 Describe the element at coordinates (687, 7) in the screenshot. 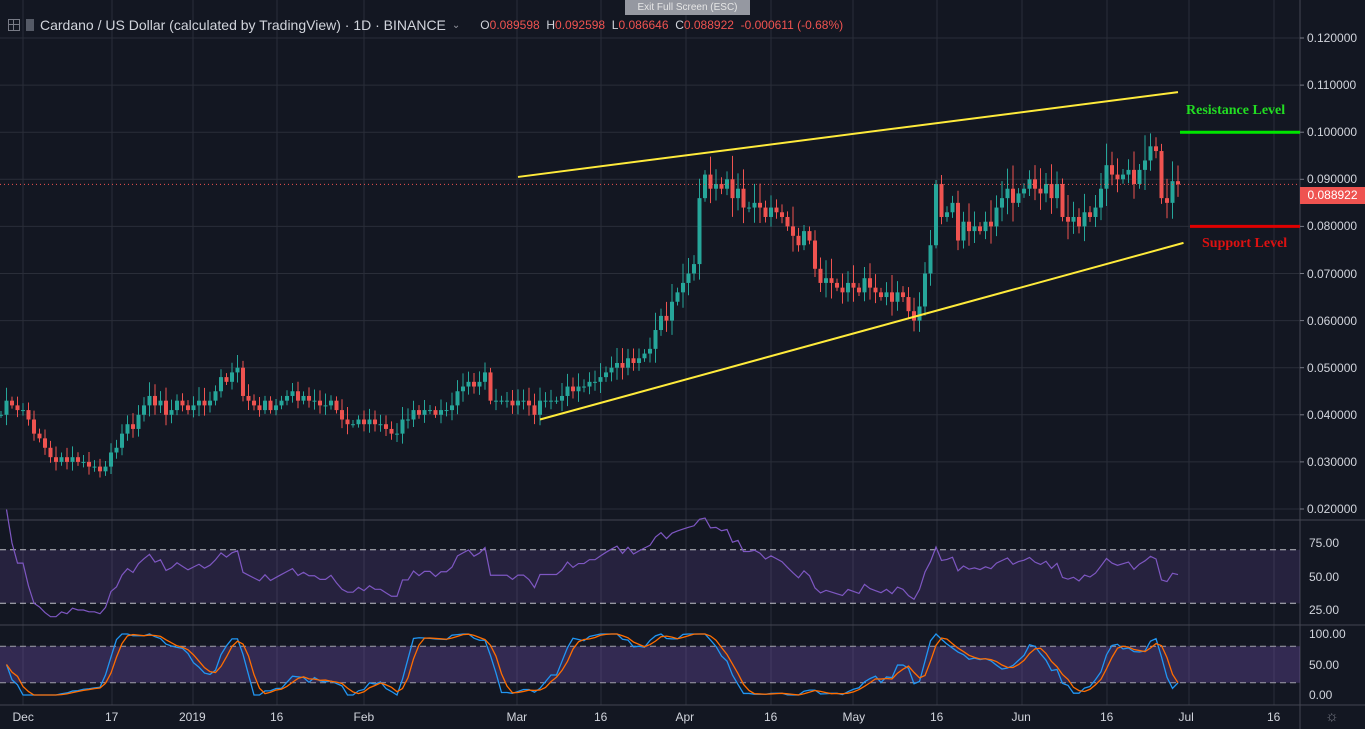

I see `exit-fullscreen-tooltip: Exit Full Screen (ESC)` at that location.